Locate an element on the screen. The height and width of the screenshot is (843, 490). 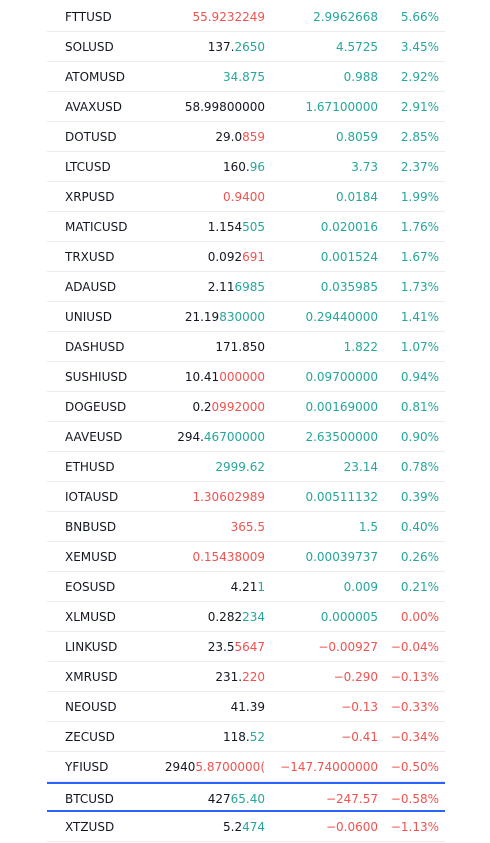
last-price: 365.5 is located at coordinates (205, 527).